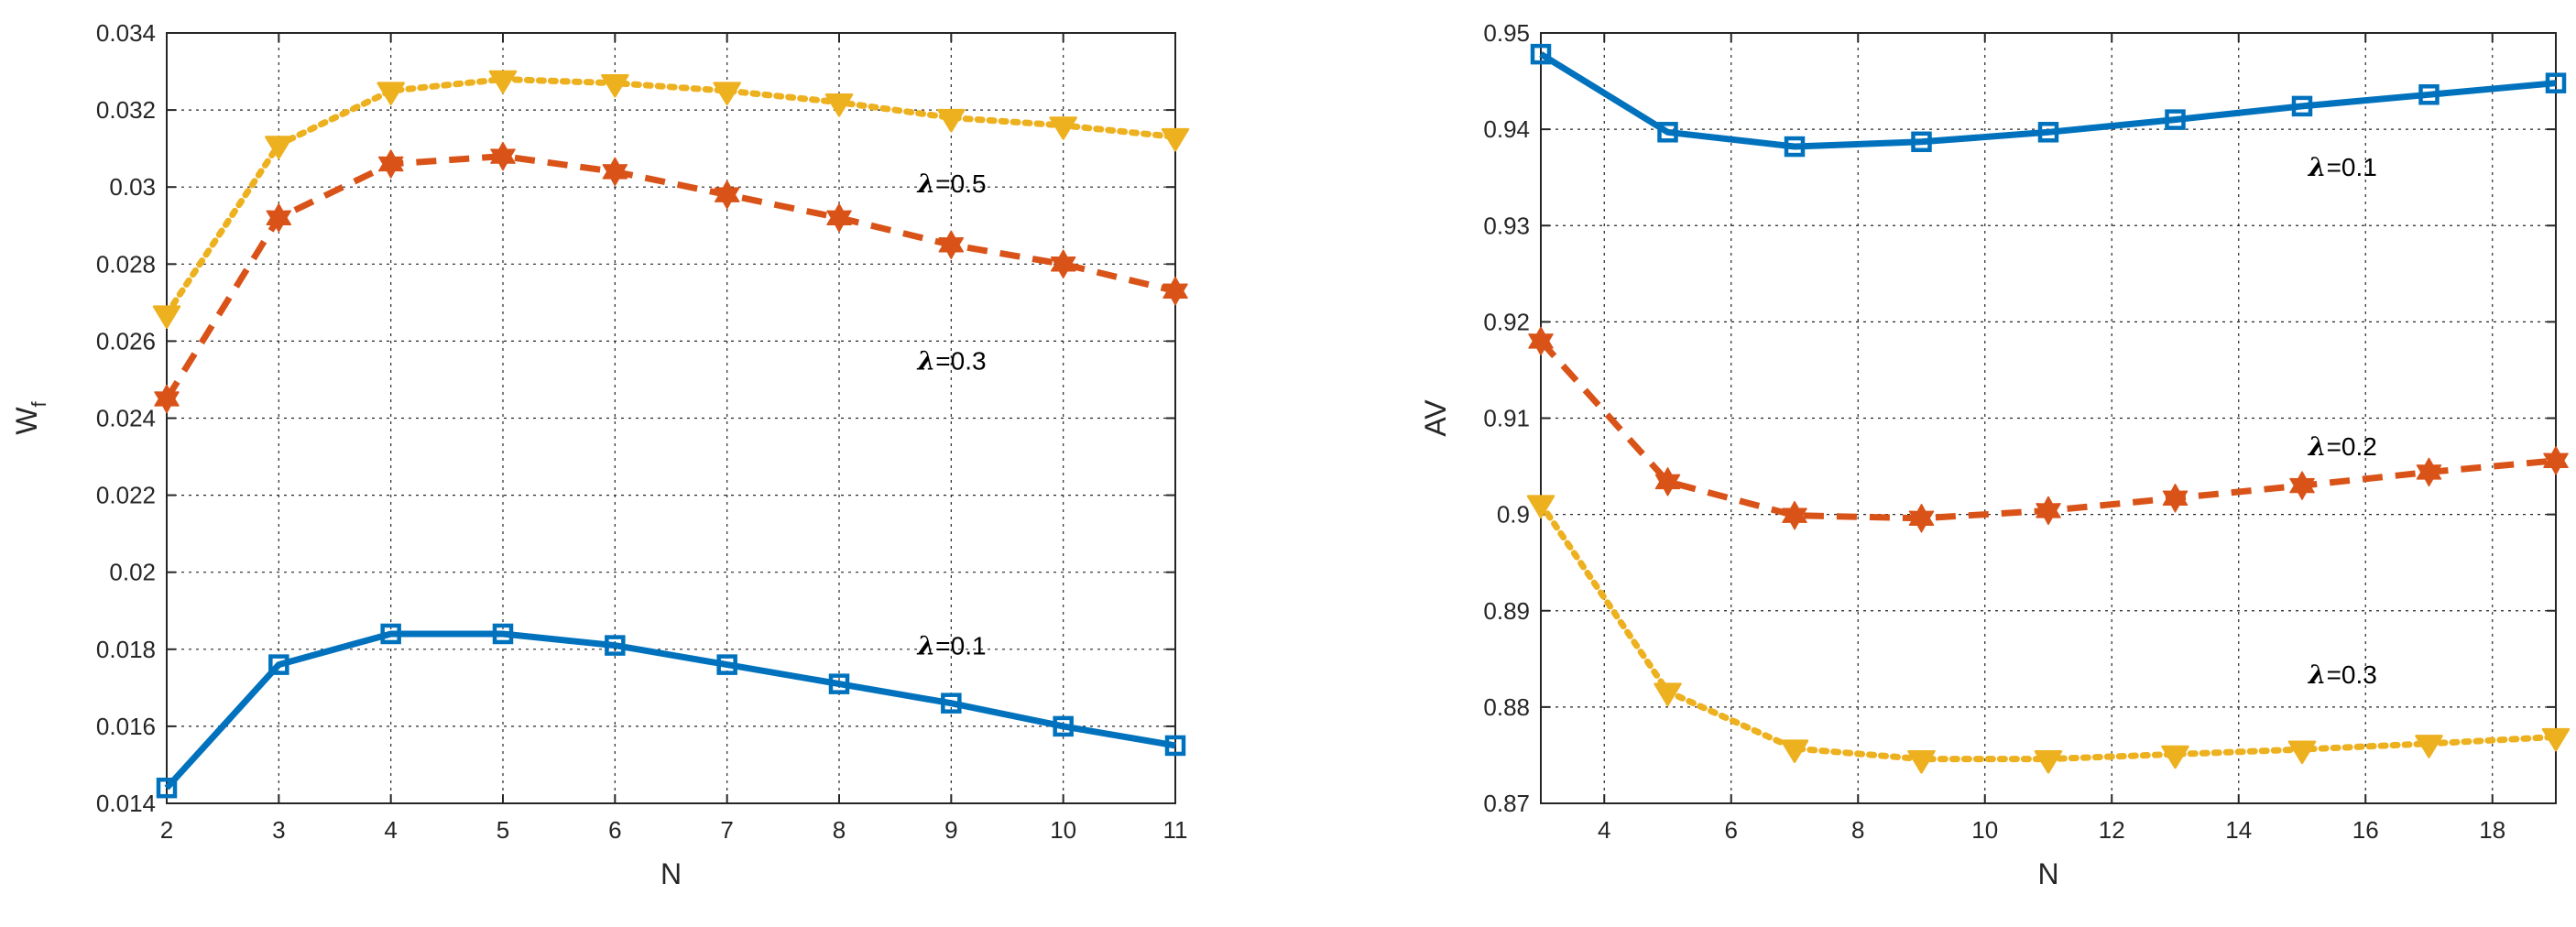  I want to click on x-tick-label: 5, so click(503, 830).